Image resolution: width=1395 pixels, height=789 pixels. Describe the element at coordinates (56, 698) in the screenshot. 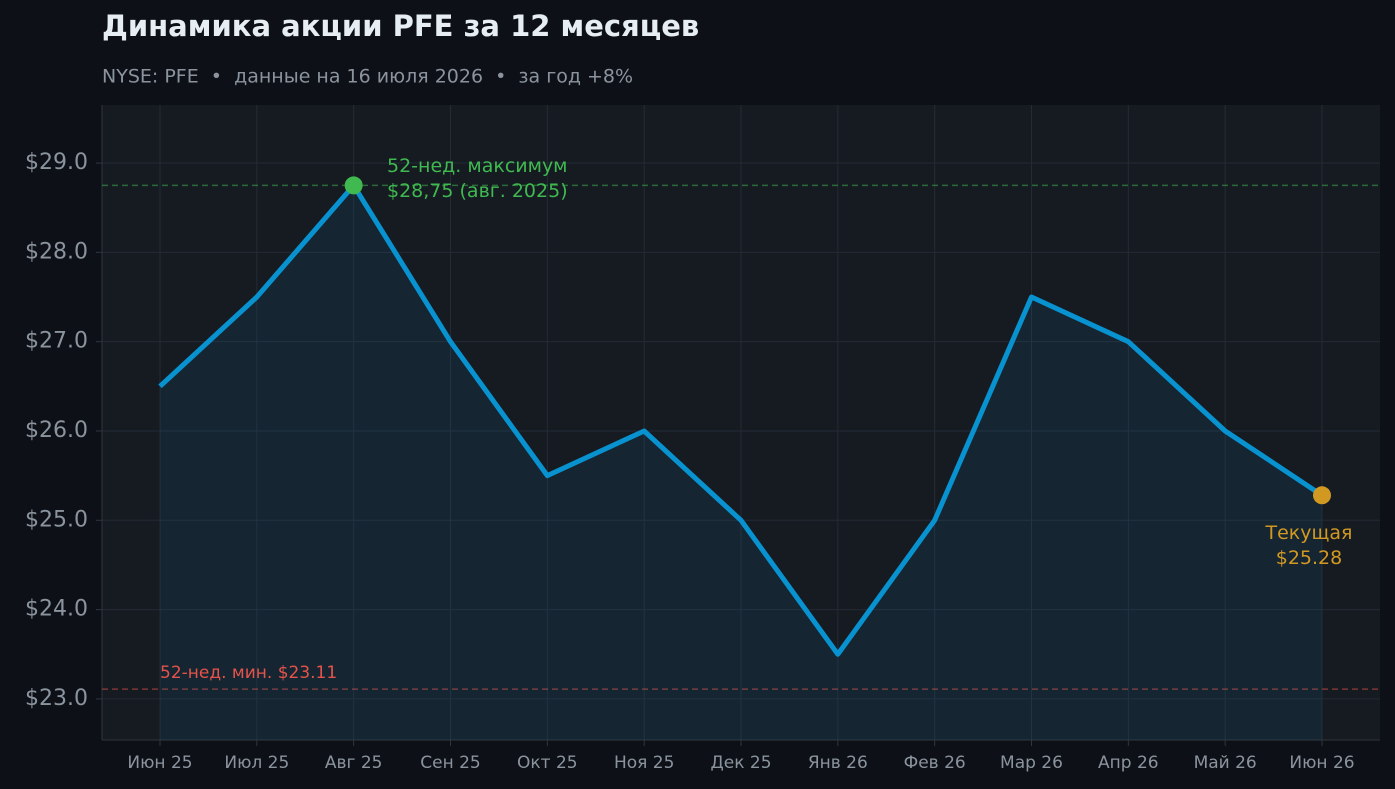

I see `y-tick-label: $23.0` at that location.